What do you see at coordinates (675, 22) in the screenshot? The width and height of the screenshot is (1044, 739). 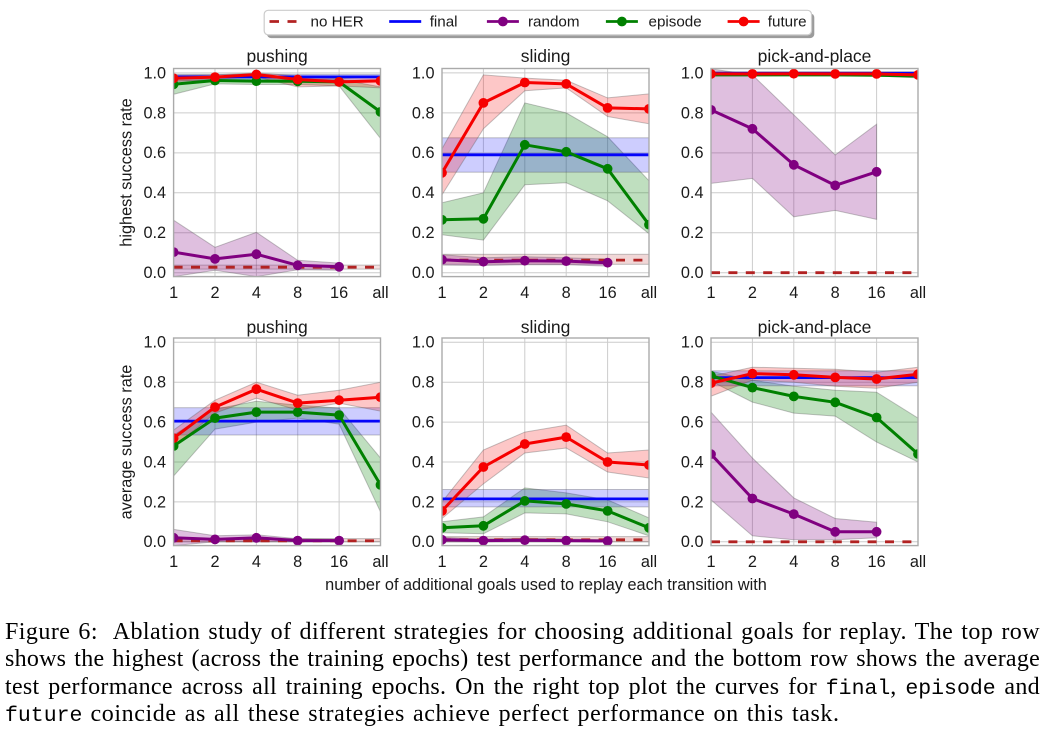 I see `svg-text: episode` at bounding box center [675, 22].